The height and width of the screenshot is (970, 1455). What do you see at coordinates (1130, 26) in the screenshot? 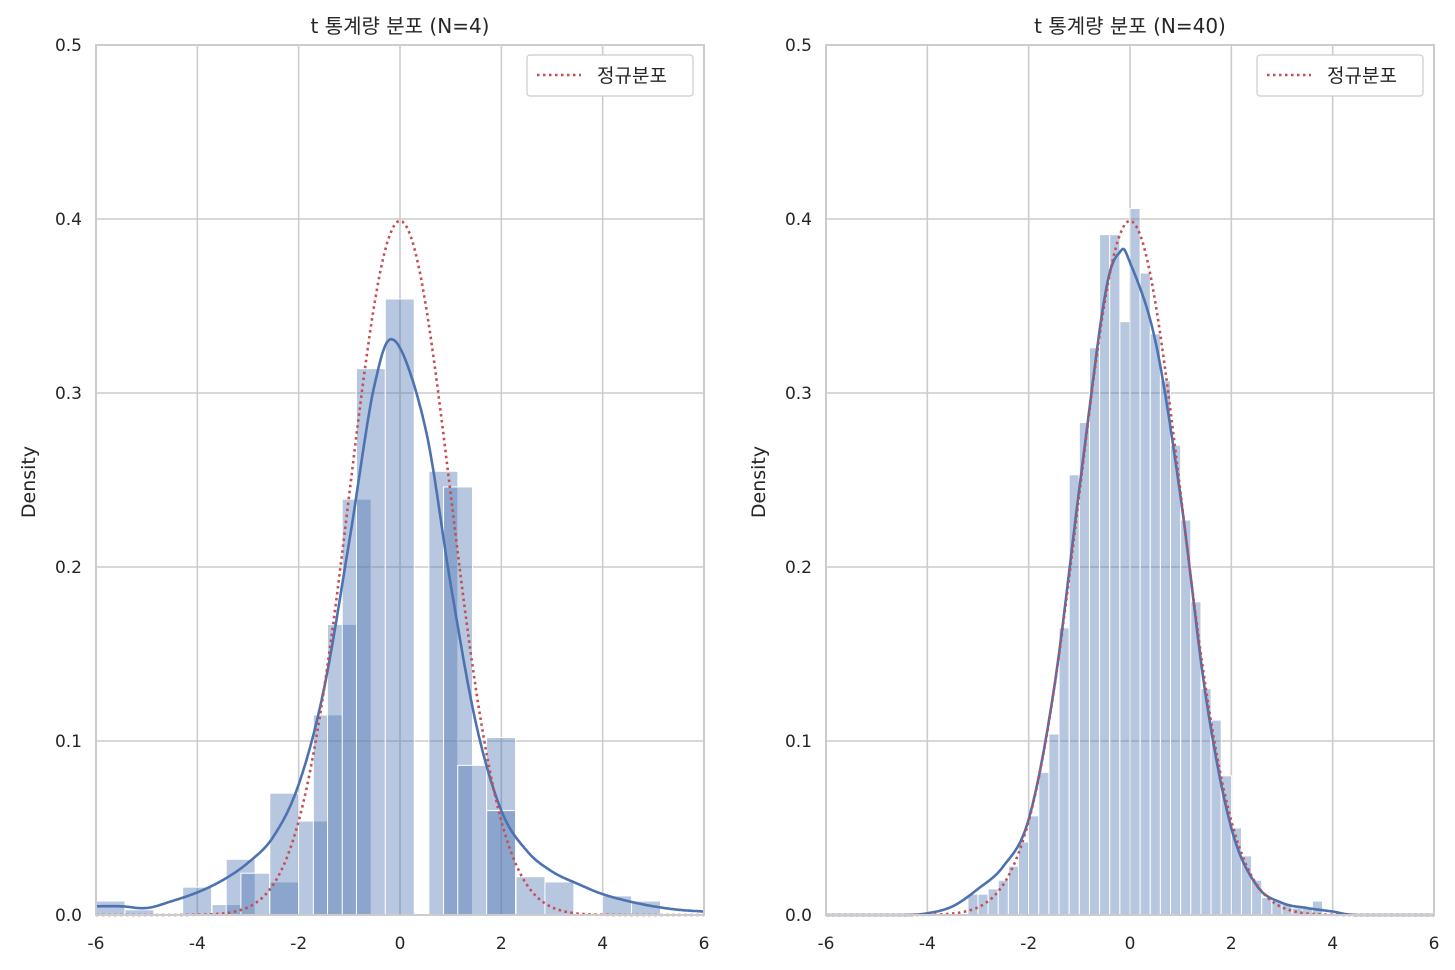
I see `chart-title: t 통계량 분포 (N=40)` at bounding box center [1130, 26].